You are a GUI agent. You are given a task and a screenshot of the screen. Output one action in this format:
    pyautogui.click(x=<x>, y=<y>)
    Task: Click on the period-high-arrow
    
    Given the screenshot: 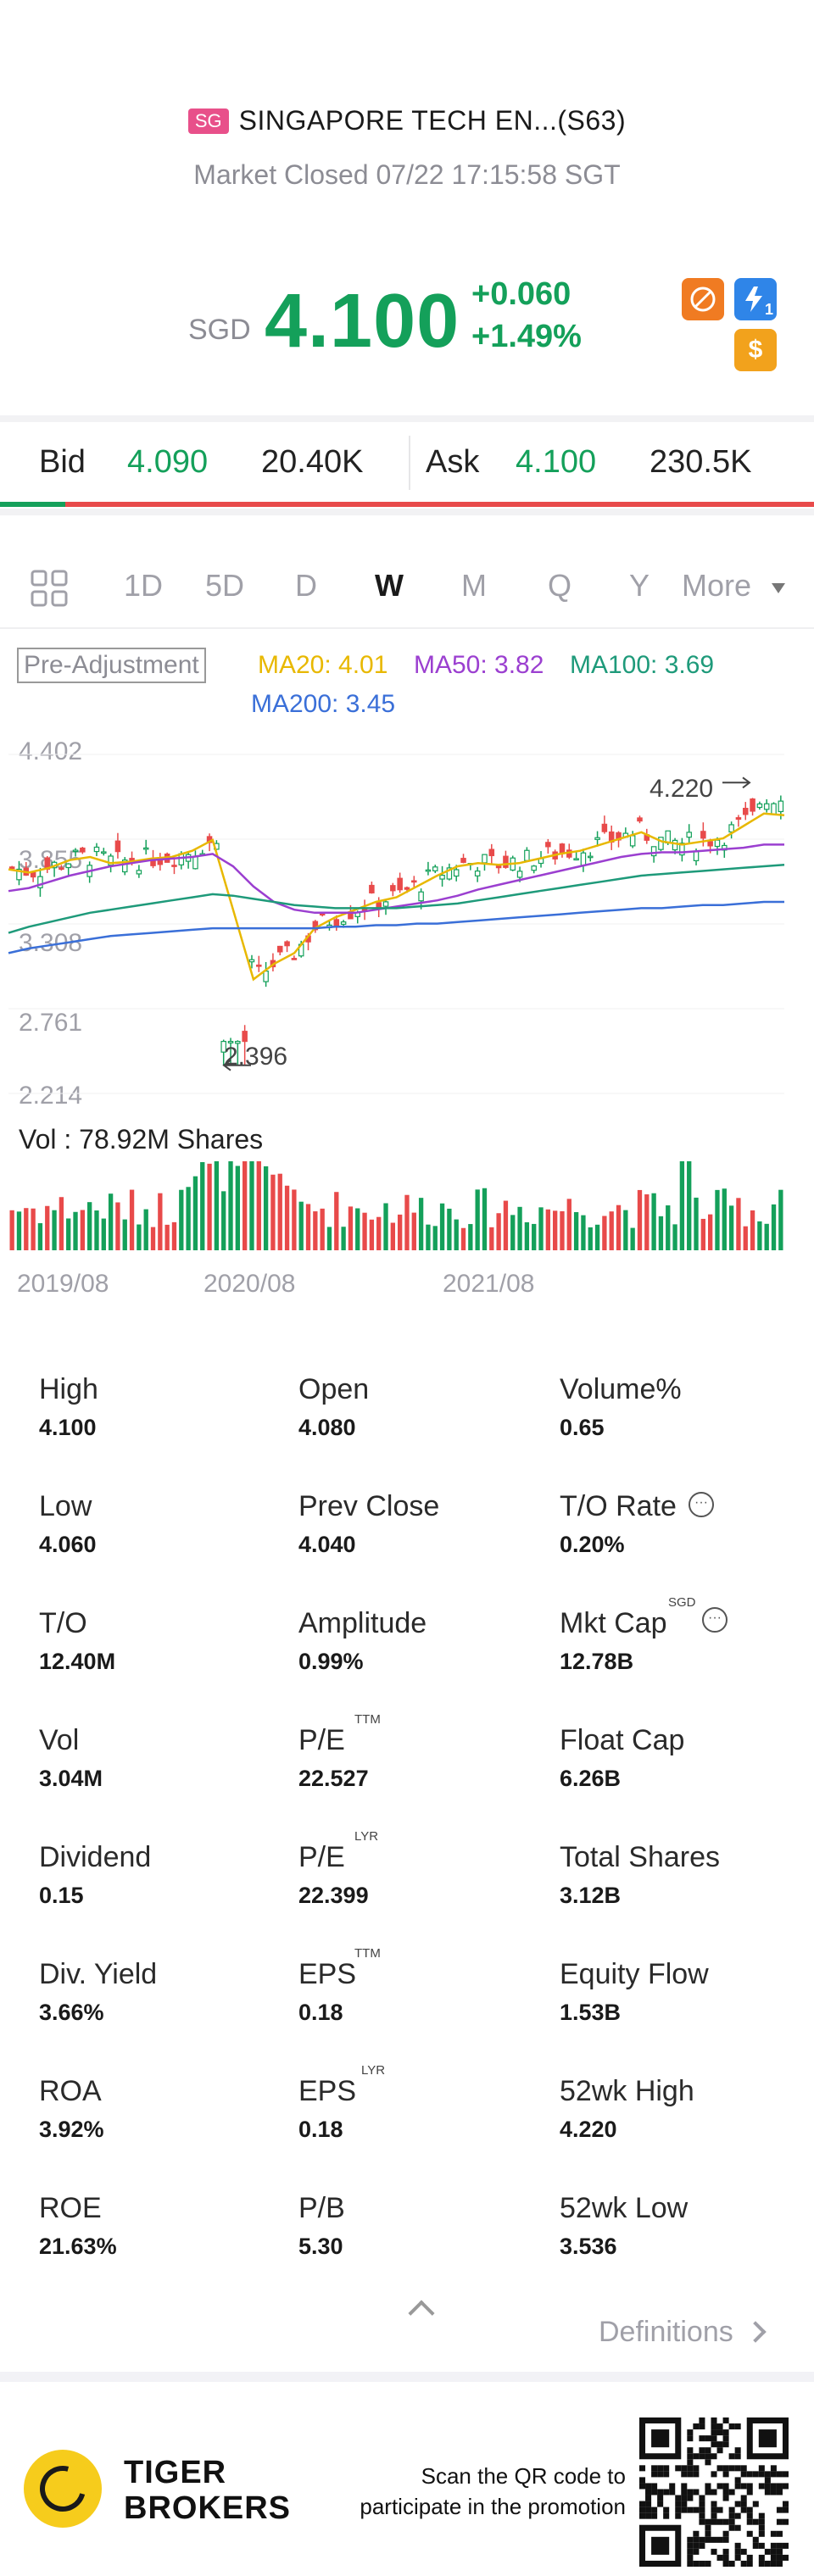 What is the action you would take?
    pyautogui.click(x=736, y=782)
    